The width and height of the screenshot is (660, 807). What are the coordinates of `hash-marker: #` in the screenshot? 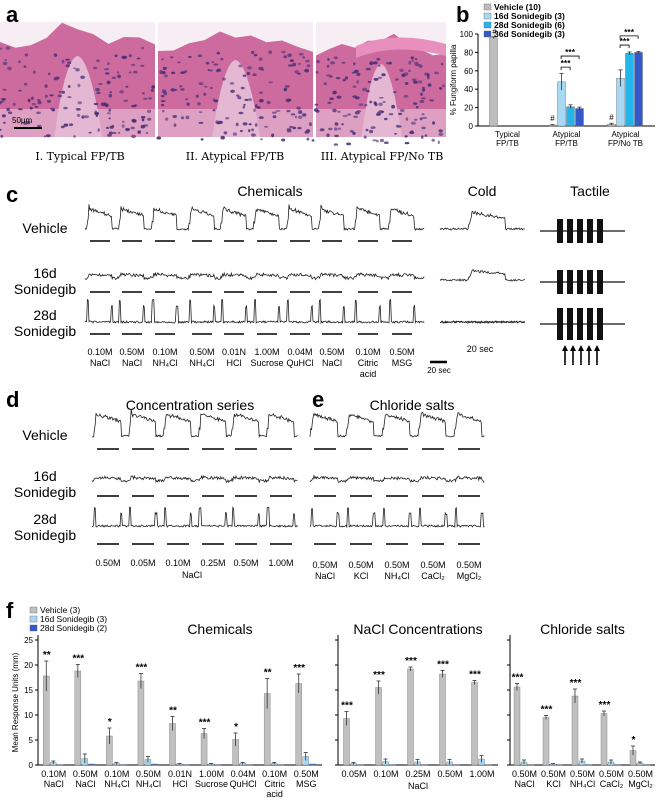 It's located at (494, 32).